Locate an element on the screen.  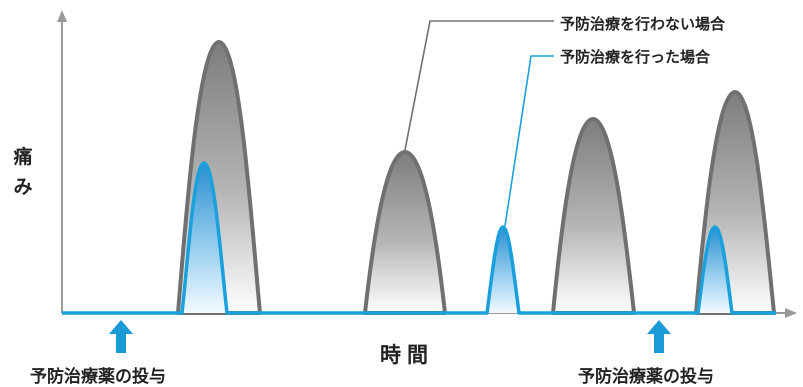
y-axis-label: 痛み is located at coordinates (23, 172).